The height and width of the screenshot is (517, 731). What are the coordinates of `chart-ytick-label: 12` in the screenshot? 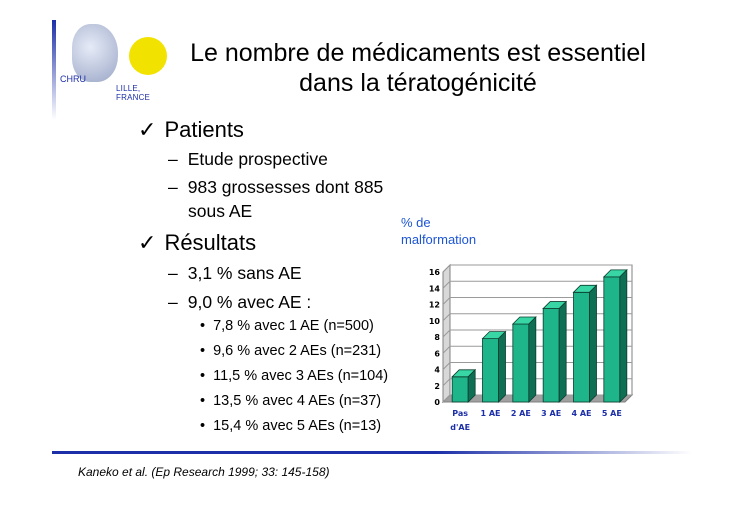 It's located at (434, 305).